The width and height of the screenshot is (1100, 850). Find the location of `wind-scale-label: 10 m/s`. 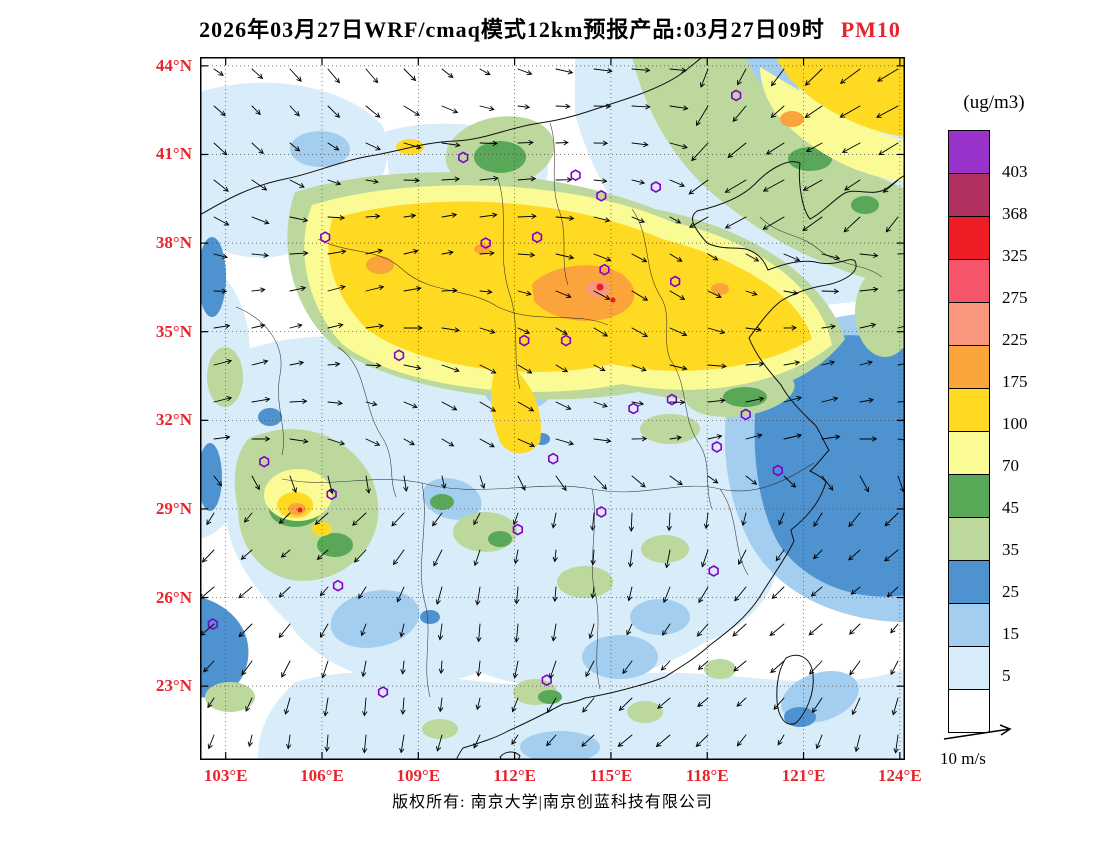

wind-scale-label: 10 m/s is located at coordinates (963, 758).